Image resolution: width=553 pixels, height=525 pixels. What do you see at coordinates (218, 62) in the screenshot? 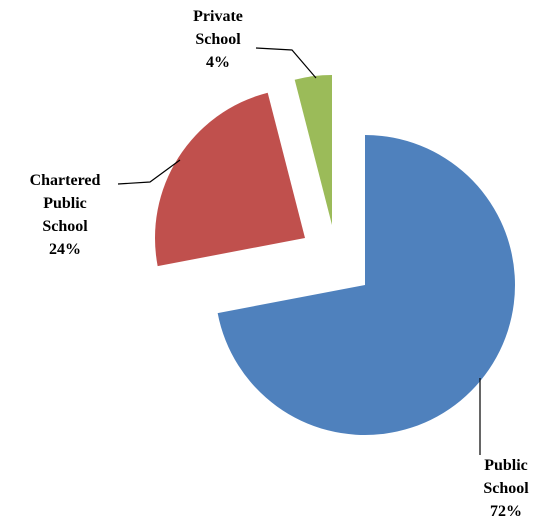
I see `value-label: 4%` at bounding box center [218, 62].